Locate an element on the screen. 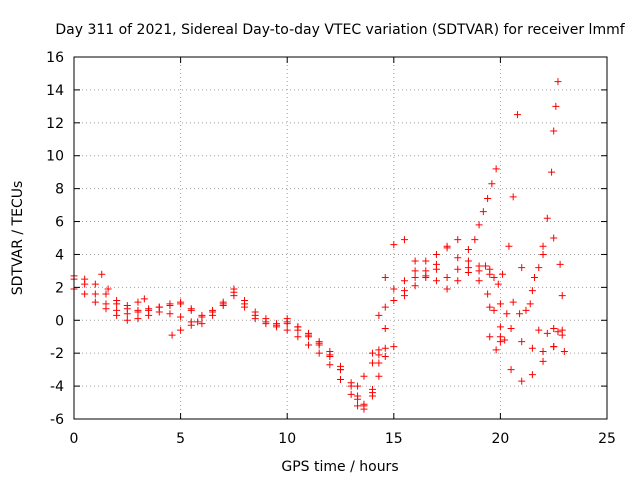 This screenshot has width=640, height=480. x-tick-label: 25 is located at coordinates (607, 439).